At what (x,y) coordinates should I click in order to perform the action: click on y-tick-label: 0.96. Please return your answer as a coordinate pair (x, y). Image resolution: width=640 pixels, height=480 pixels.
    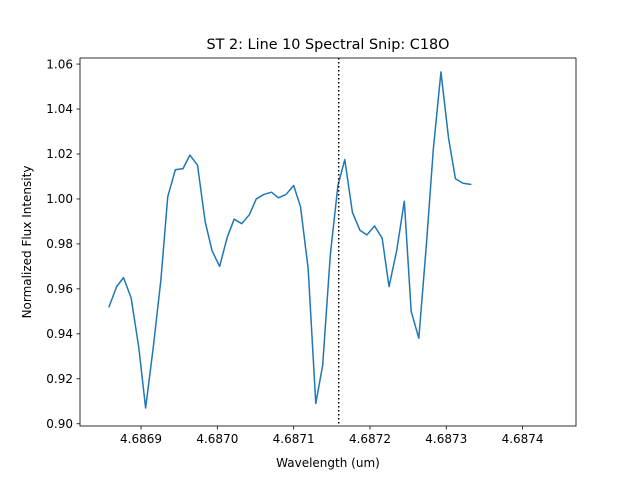
    Looking at the image, I should click on (59, 289).